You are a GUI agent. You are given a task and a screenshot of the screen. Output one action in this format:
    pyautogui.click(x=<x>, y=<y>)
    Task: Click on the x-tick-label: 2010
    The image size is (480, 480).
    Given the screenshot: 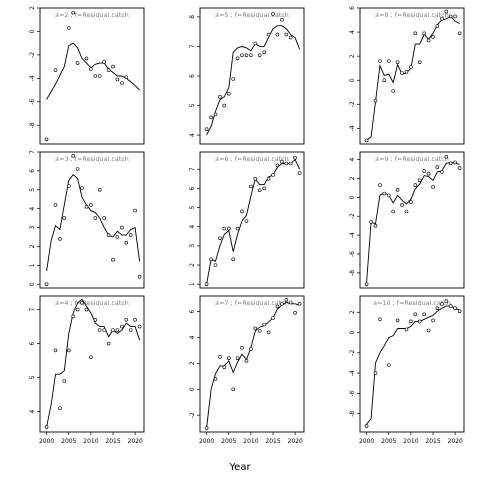 What is the action you would take?
    pyautogui.click(x=90, y=441)
    